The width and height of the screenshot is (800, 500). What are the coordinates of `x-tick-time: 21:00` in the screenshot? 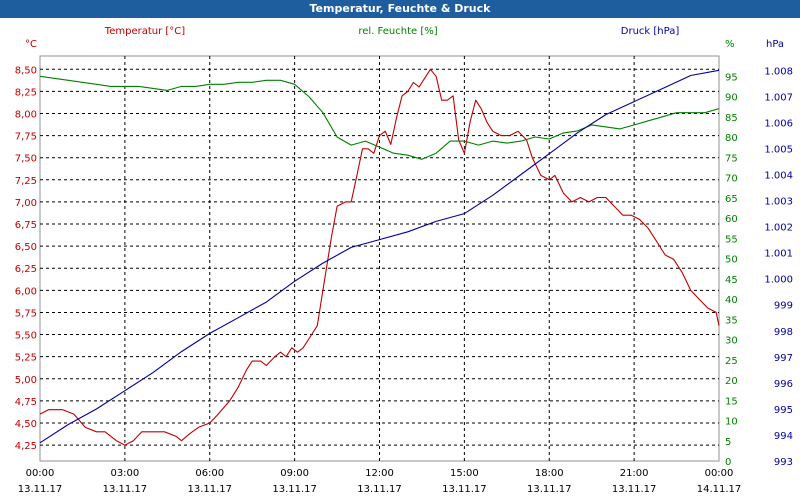 It's located at (634, 473).